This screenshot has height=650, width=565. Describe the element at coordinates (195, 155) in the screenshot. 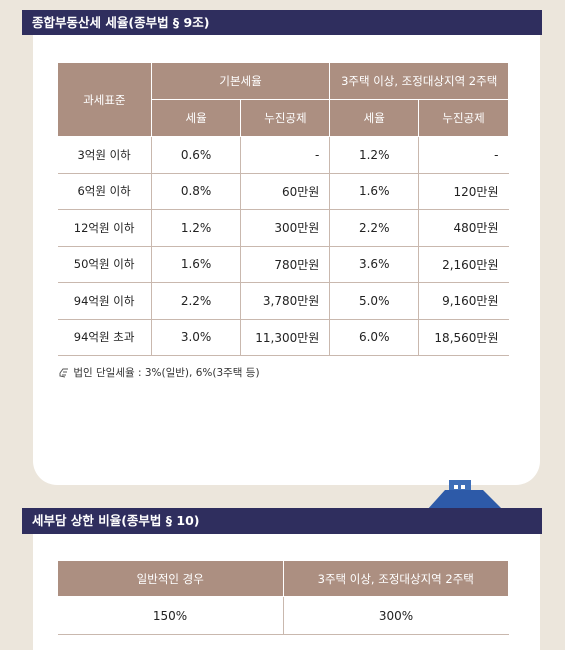

I see `table-cell: 0.6%` at that location.